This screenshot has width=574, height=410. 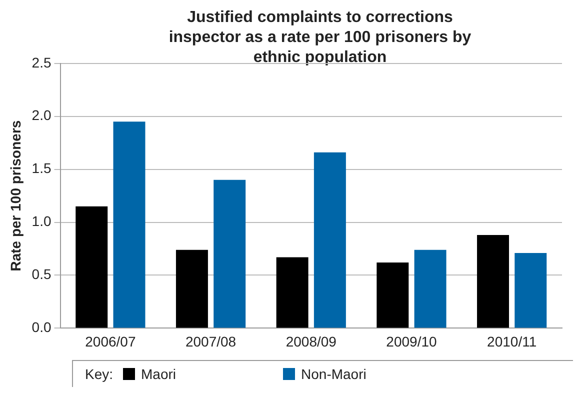 I want to click on chart-title: Justified complaints to corrections inspector as a rate per 100 prisoners by ethnic population, so click(x=320, y=38).